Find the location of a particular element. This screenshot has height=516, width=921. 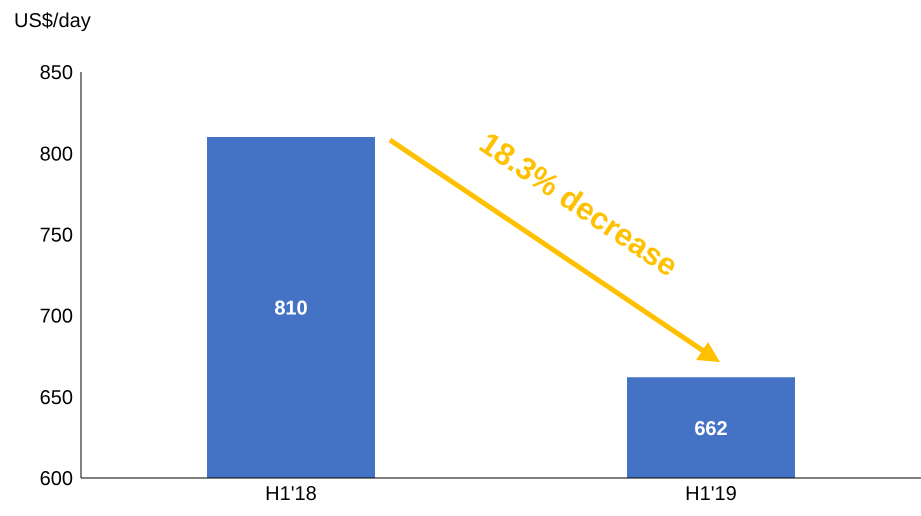

x-tick-label: H1'18 is located at coordinates (291, 494).